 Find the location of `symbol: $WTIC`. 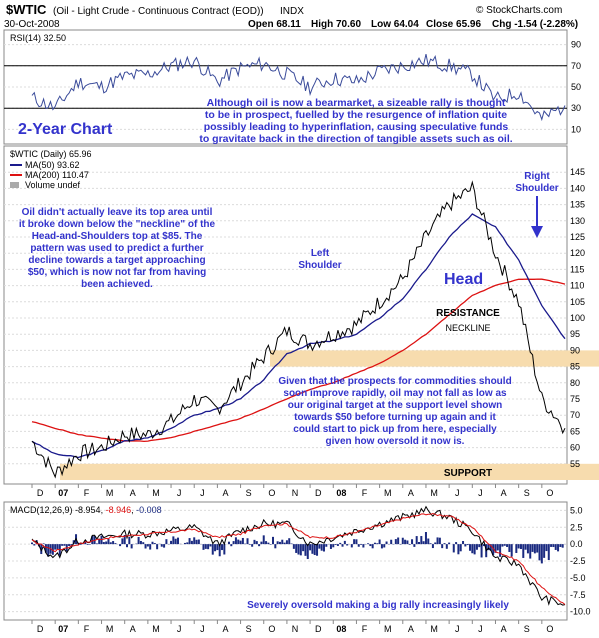

symbol: $WTIC is located at coordinates (26, 9).